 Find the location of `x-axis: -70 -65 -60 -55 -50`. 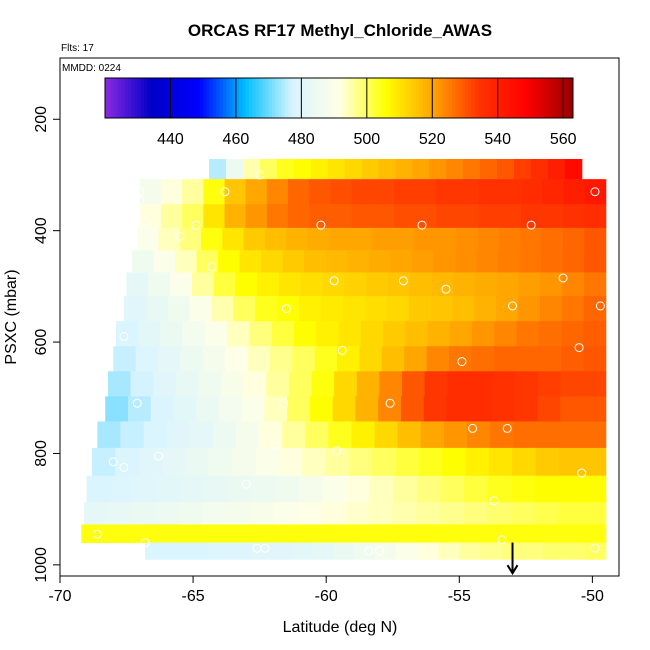

x-axis: -70 -65 -60 -55 -50 is located at coordinates (326, 590).